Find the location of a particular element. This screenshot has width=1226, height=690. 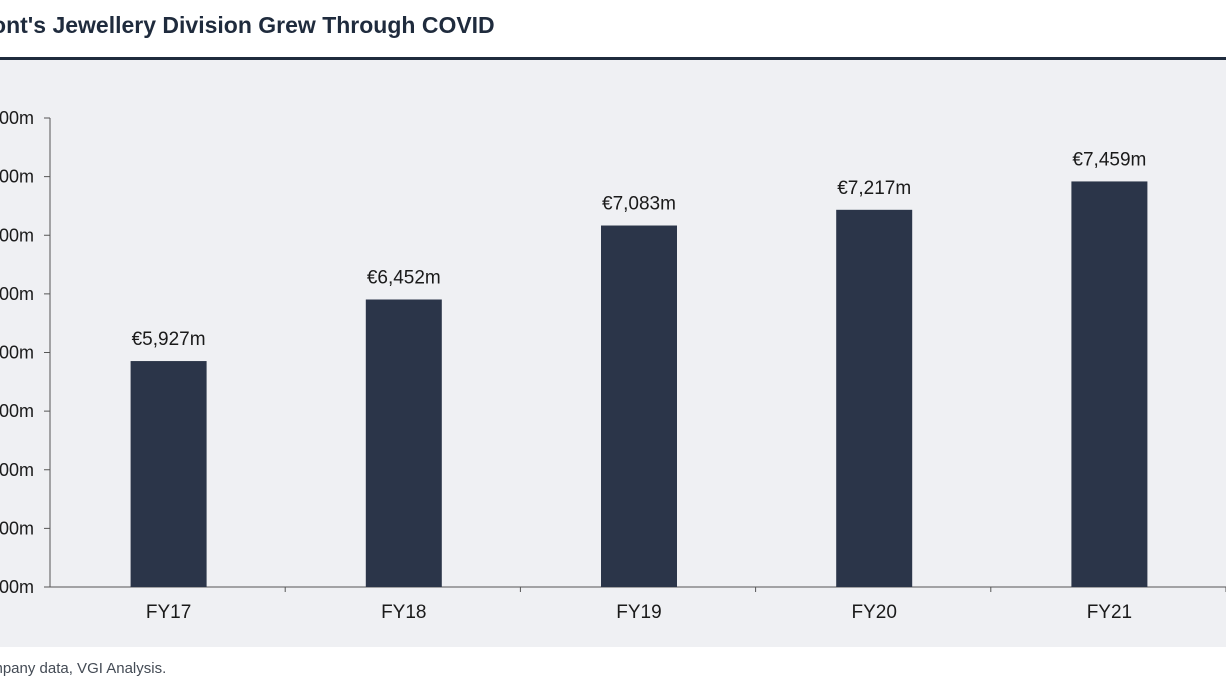

data-label: €5,927m is located at coordinates (169, 339).